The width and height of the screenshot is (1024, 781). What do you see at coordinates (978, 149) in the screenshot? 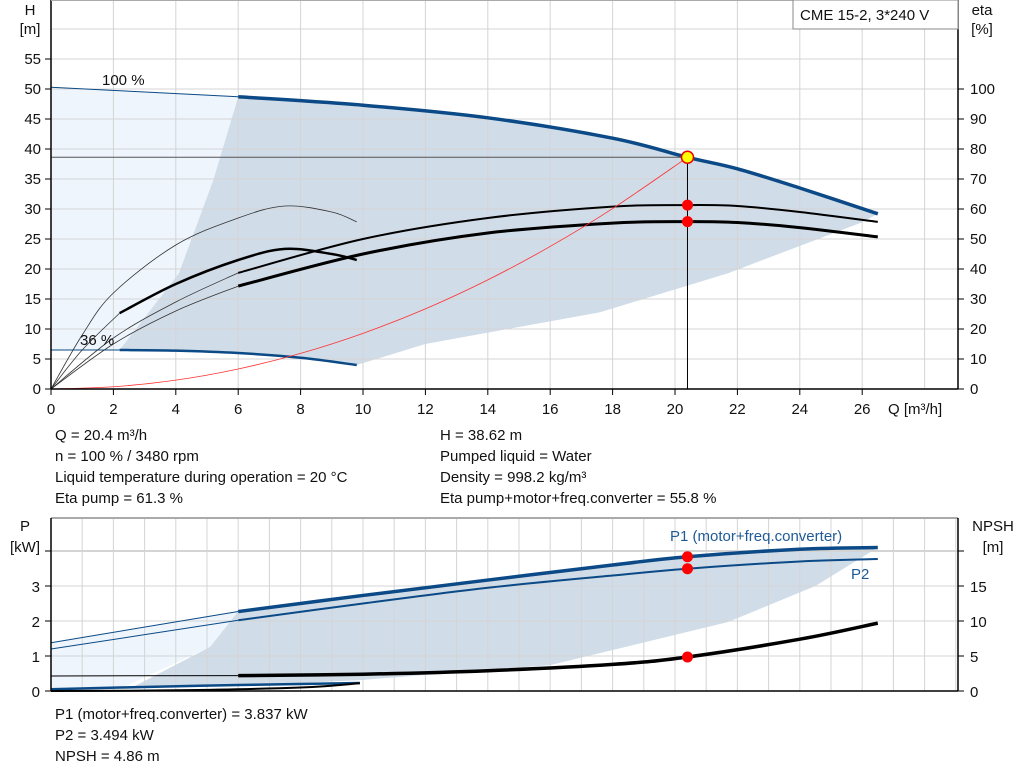
I see `y2-tick-label: 80` at bounding box center [978, 149].